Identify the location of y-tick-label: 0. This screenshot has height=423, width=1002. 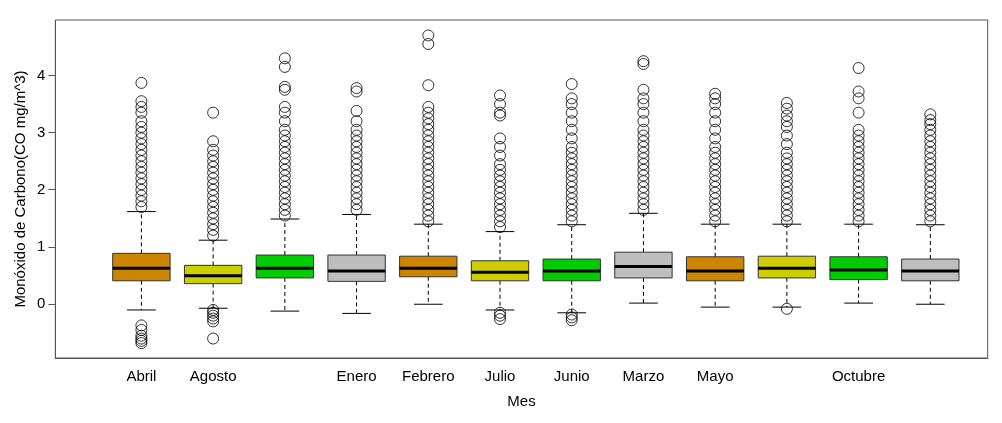
(41, 303).